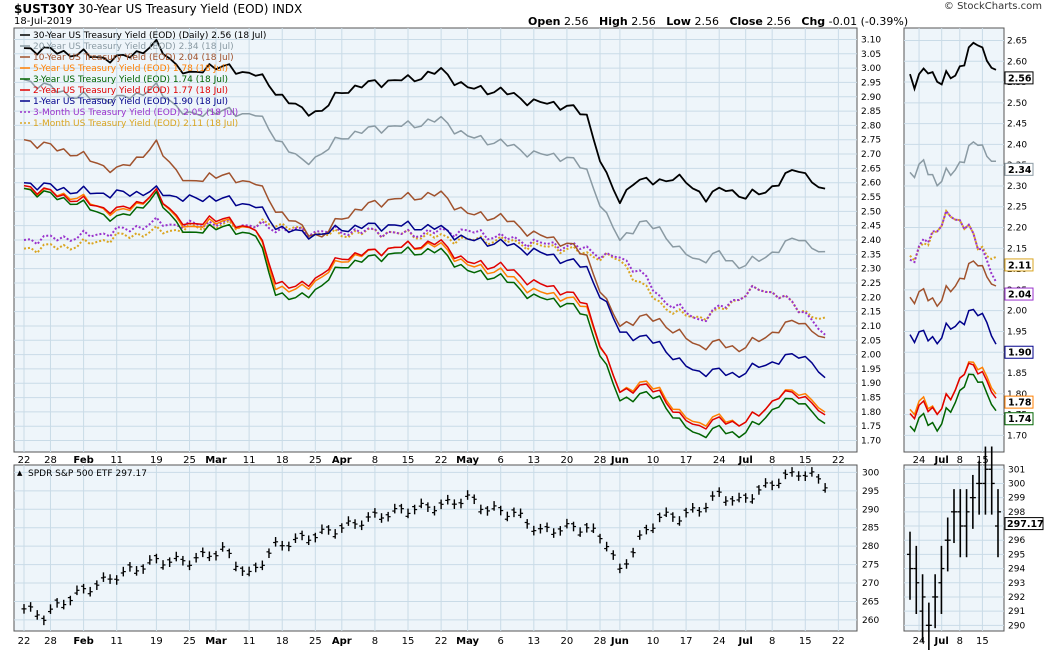 This screenshot has width=1050, height=654. Describe the element at coordinates (1020, 419) in the screenshot. I see `last-value-label-y3: 1.74` at that location.